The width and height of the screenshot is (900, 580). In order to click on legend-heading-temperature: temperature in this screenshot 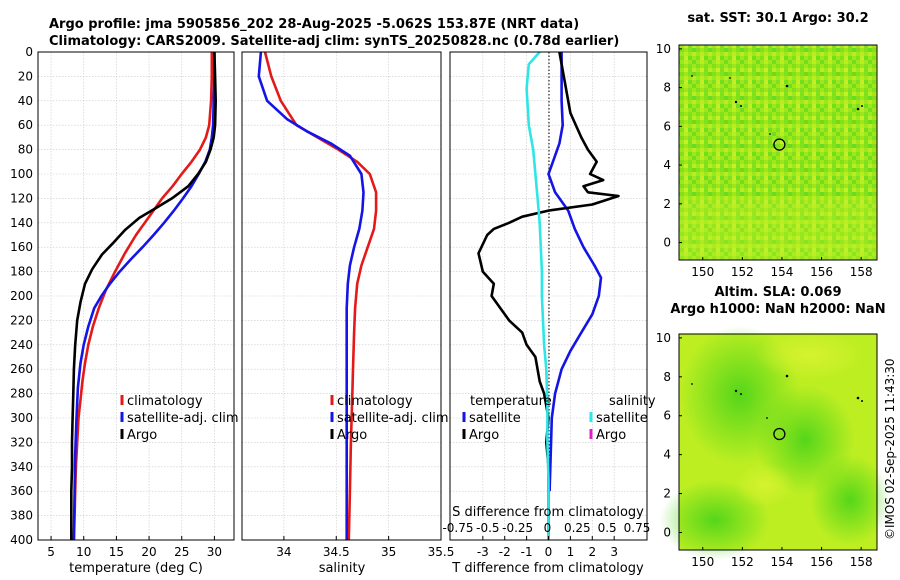, I will do `click(511, 401)`.